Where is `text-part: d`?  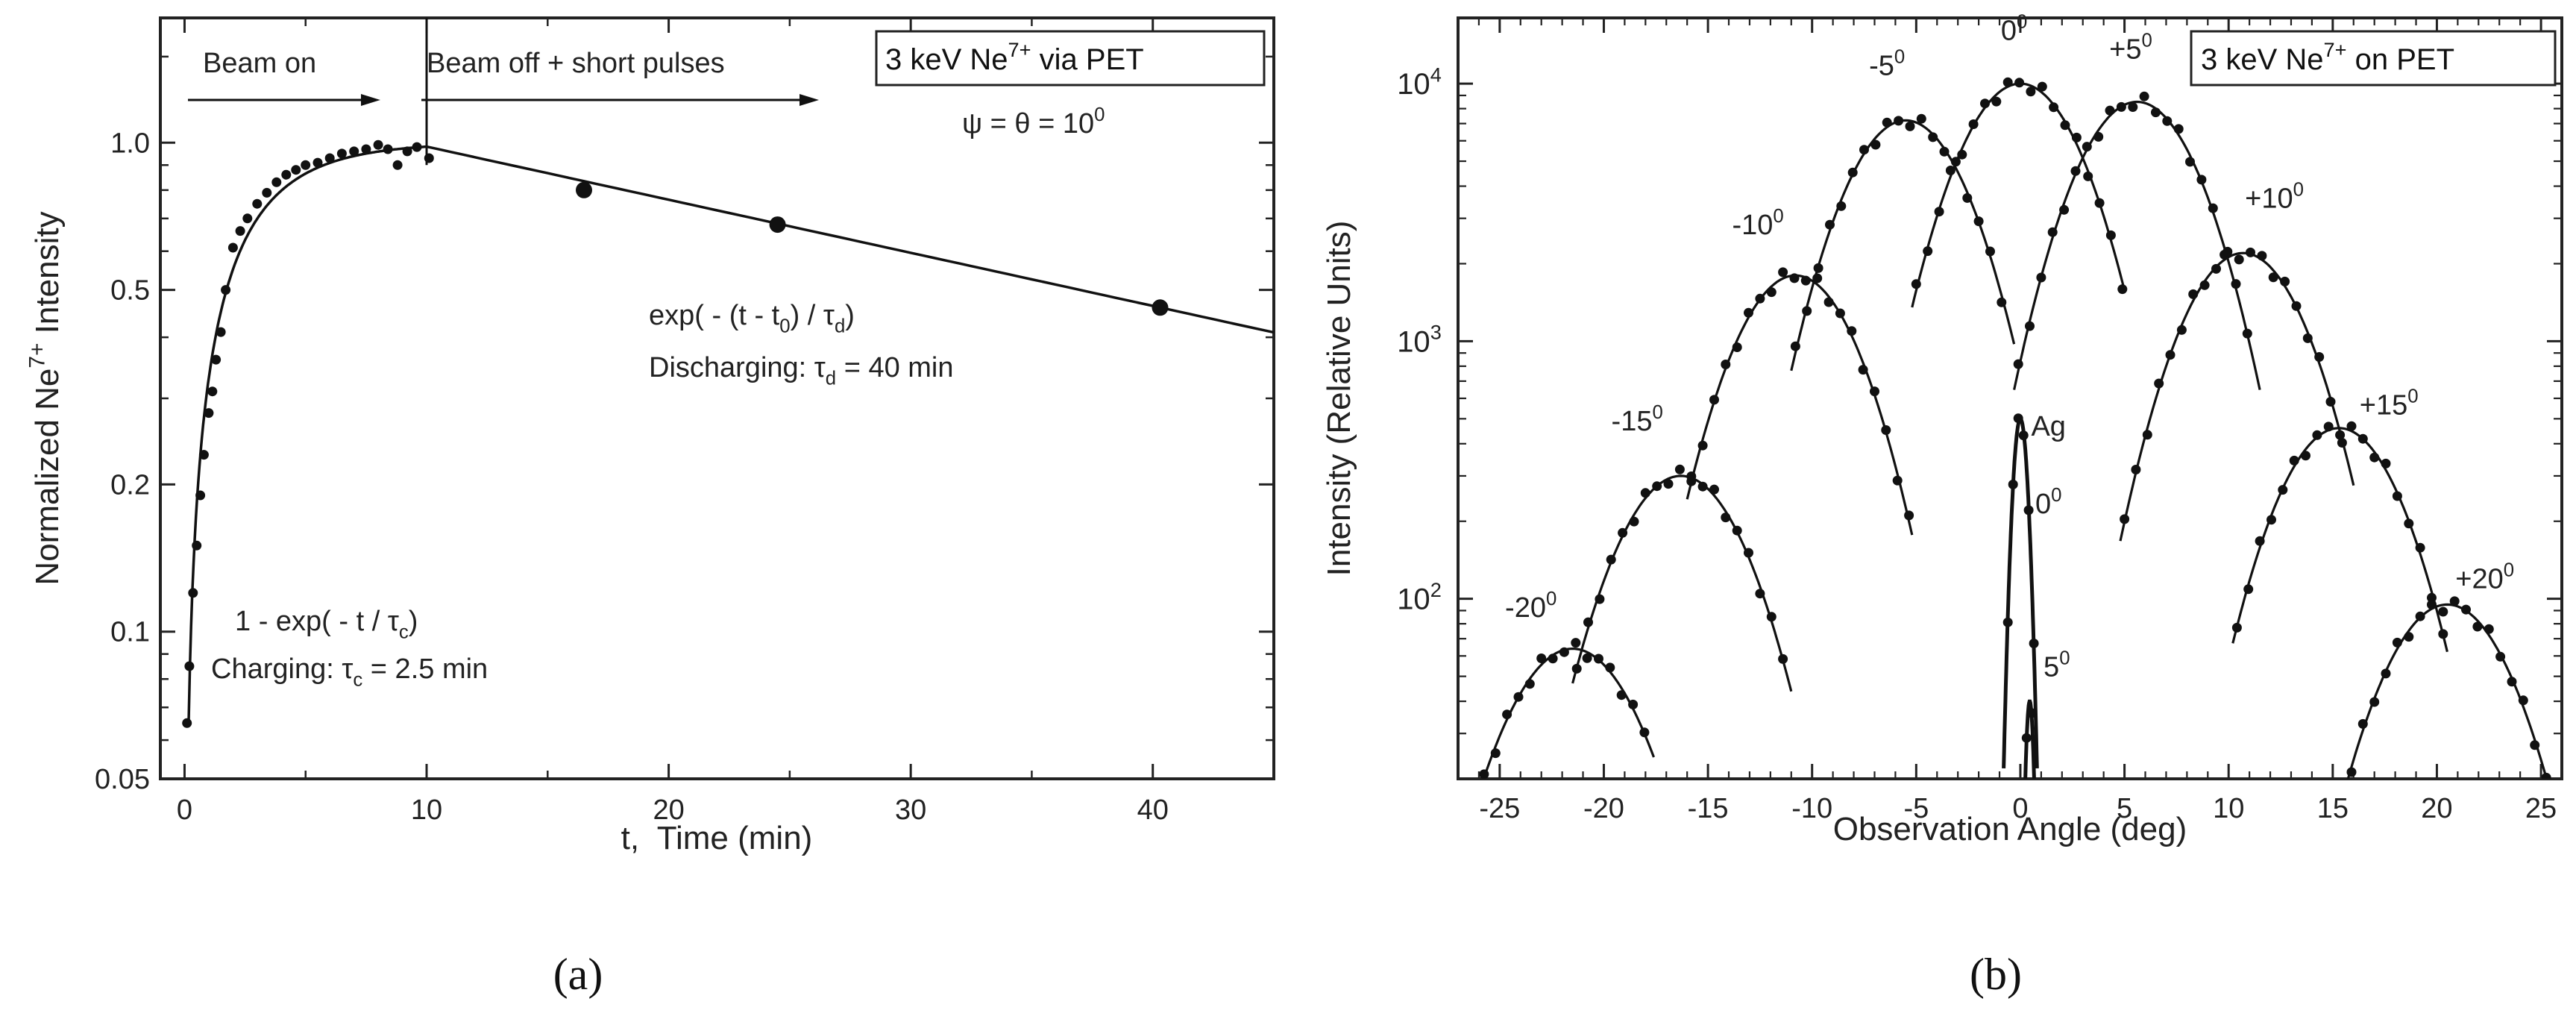
text-part: d is located at coordinates (840, 327).